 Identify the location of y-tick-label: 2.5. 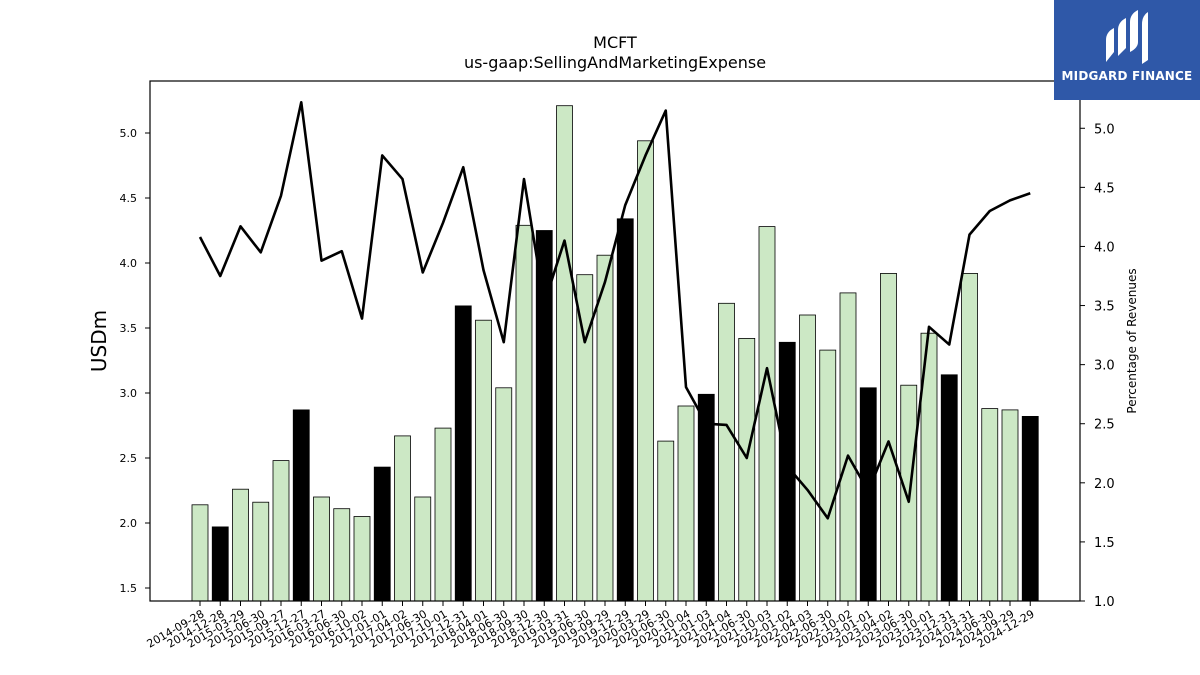
(129, 458).